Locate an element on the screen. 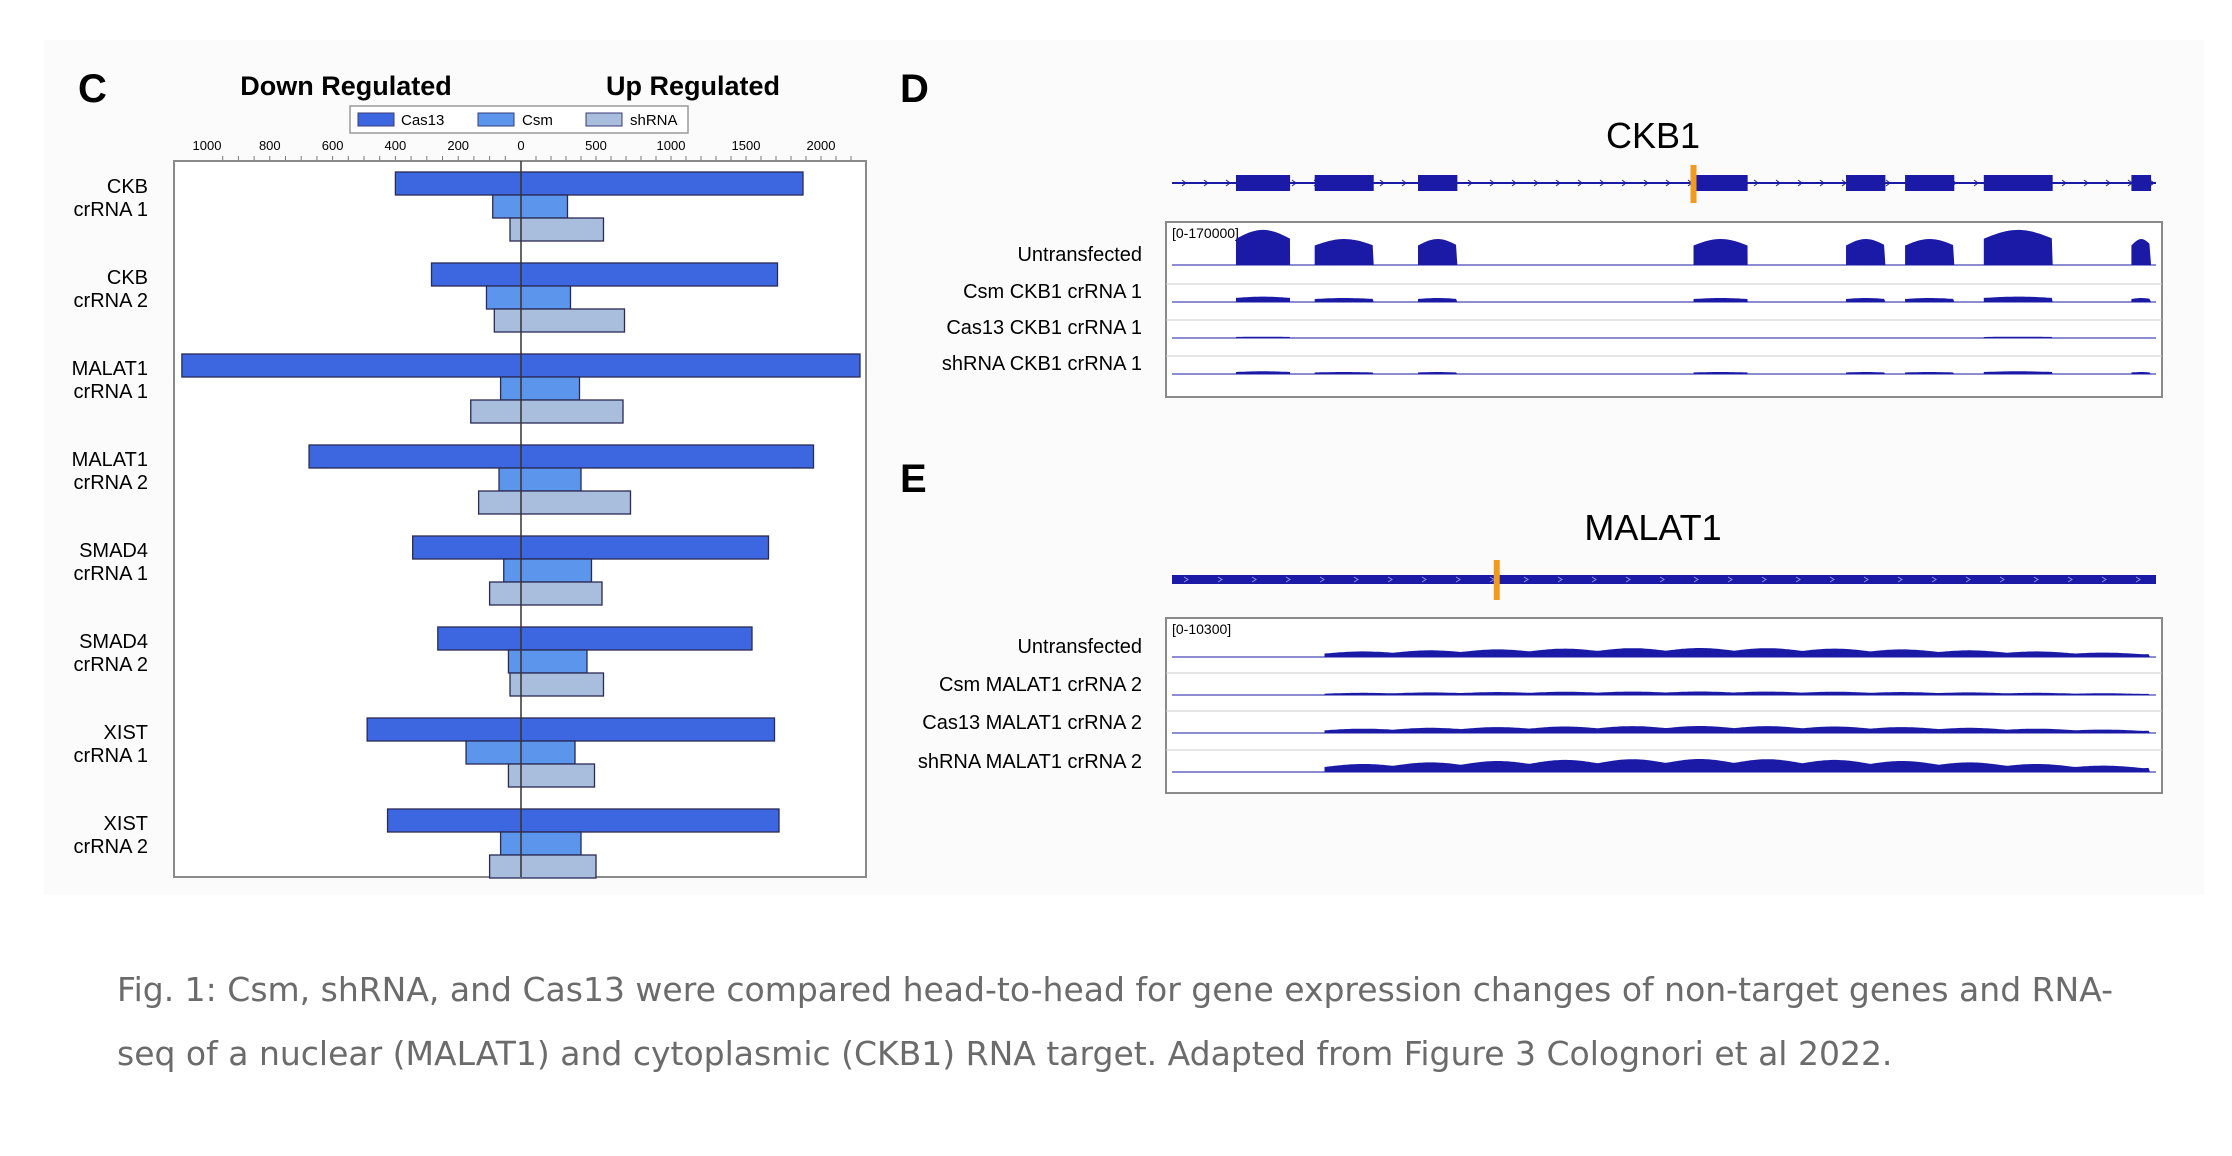 This screenshot has width=2232, height=1156. panel-e-letter: E is located at coordinates (913, 479).